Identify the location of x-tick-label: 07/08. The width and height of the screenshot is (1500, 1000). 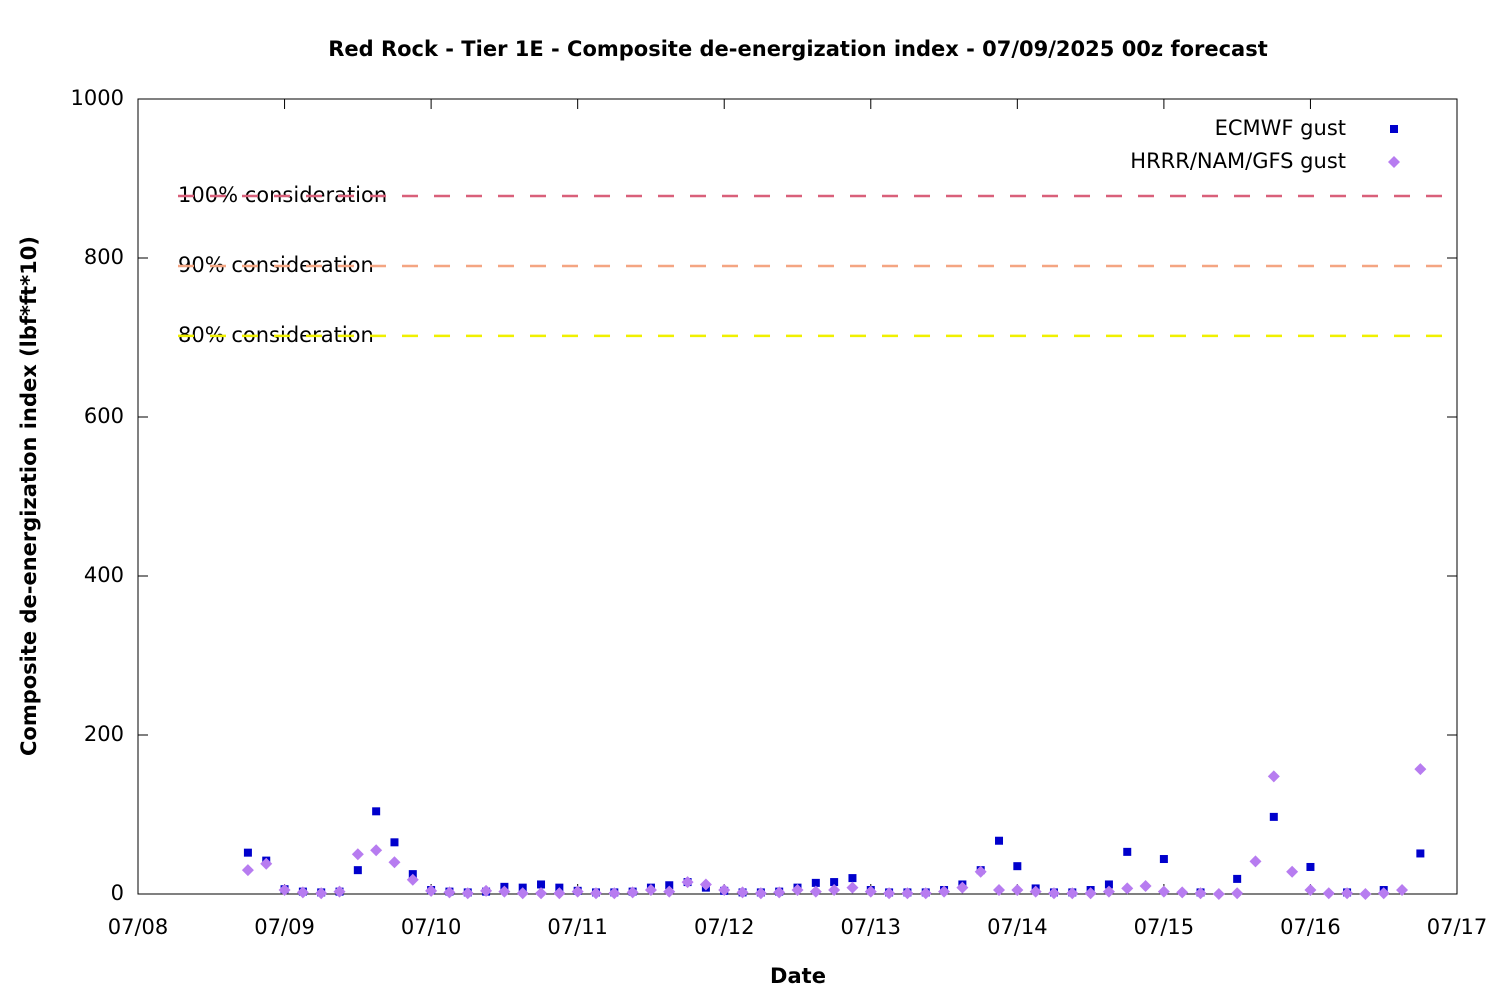
(138, 927).